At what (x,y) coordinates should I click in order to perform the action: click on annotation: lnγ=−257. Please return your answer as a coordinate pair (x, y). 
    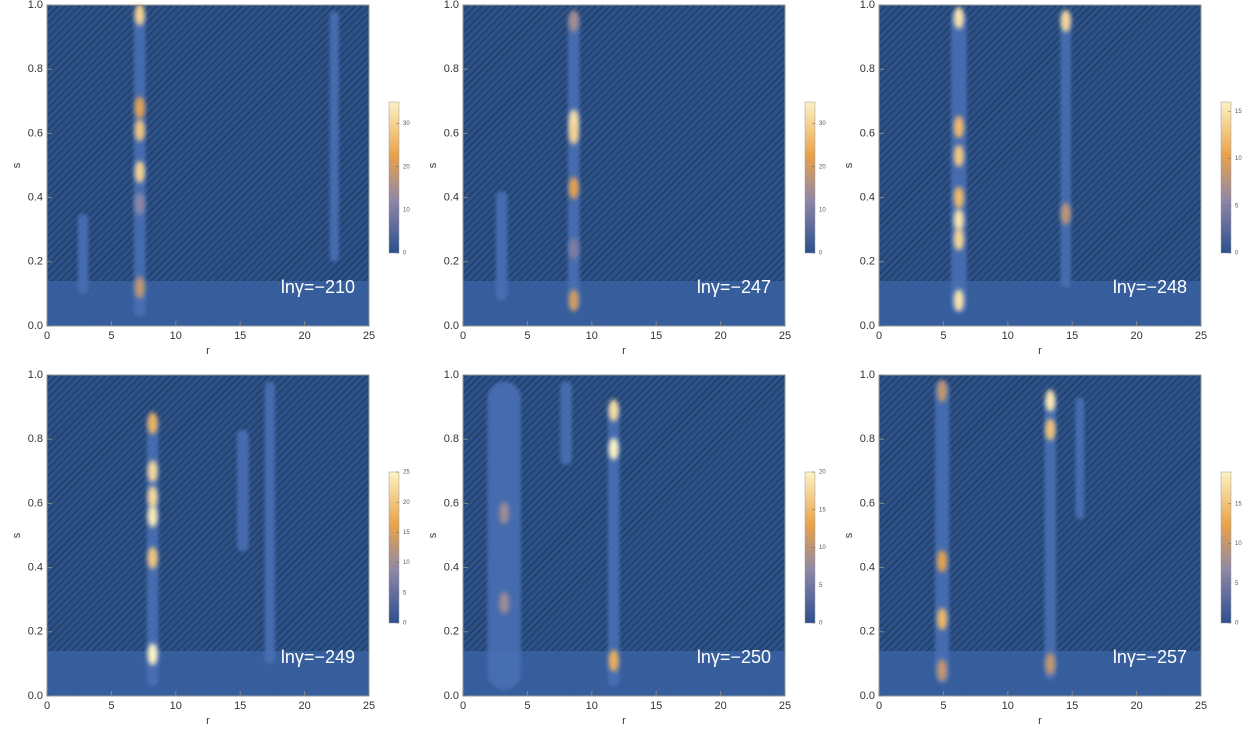
    Looking at the image, I should click on (1150, 657).